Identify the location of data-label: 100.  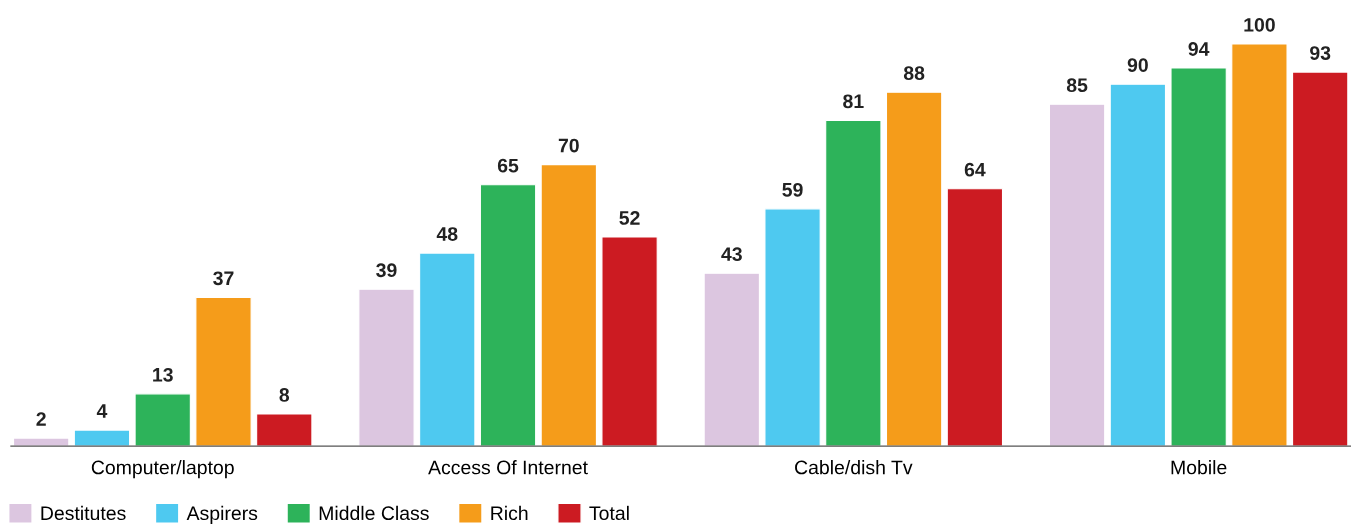
(1259, 24).